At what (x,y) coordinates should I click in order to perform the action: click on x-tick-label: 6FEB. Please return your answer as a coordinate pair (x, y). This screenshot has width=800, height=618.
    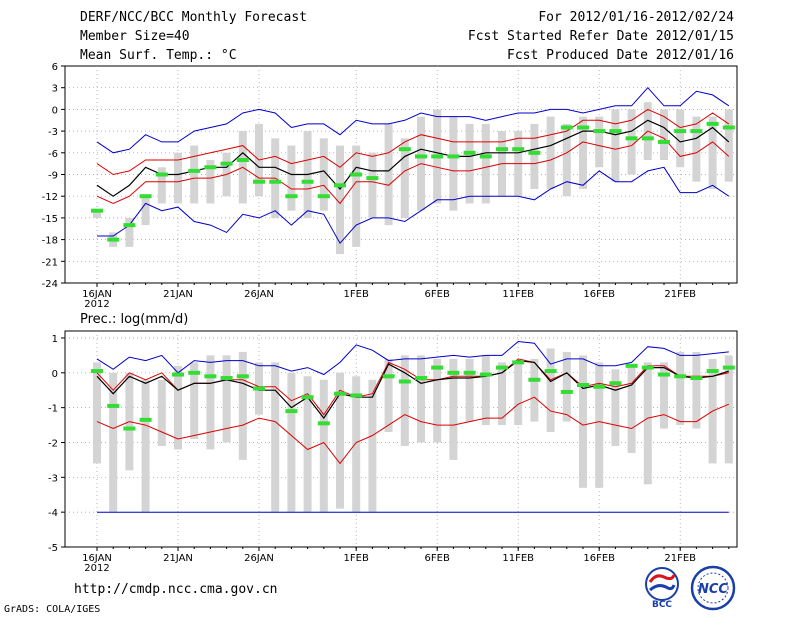
    Looking at the image, I should click on (437, 558).